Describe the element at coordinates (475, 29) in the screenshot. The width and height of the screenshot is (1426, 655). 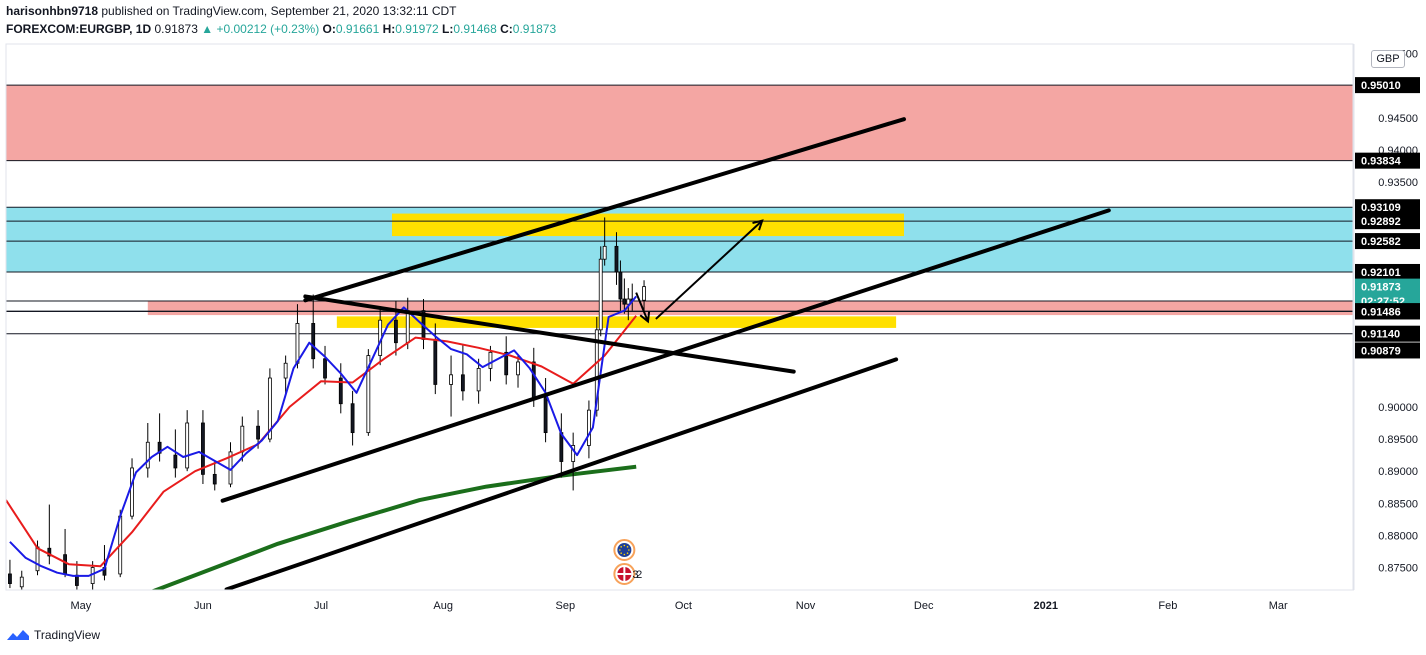
I see `low-value: 0.91468` at that location.